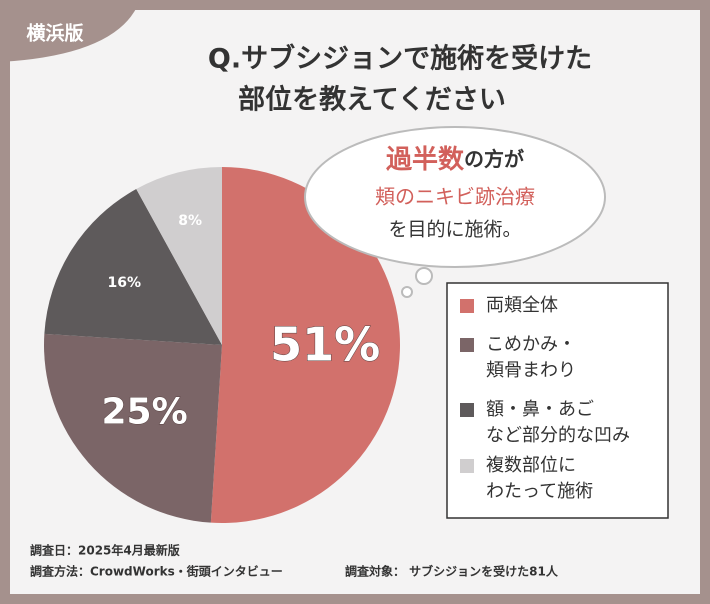  I want to click on footer-note: 調査対象： サブシジョンを受けた81人, so click(452, 571).